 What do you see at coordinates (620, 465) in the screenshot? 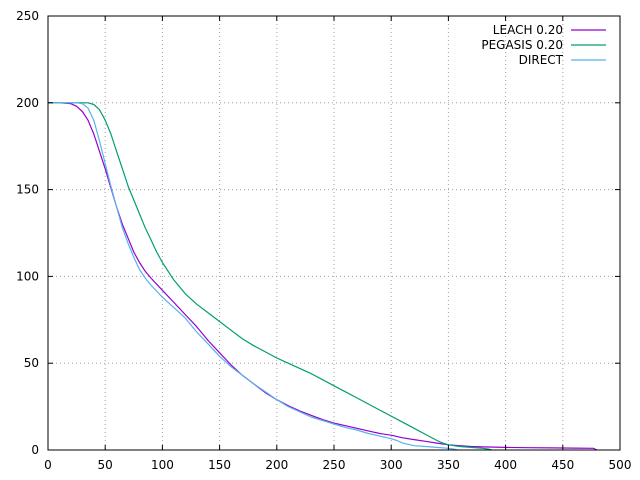
I see `x-tick-label: 500` at bounding box center [620, 465].